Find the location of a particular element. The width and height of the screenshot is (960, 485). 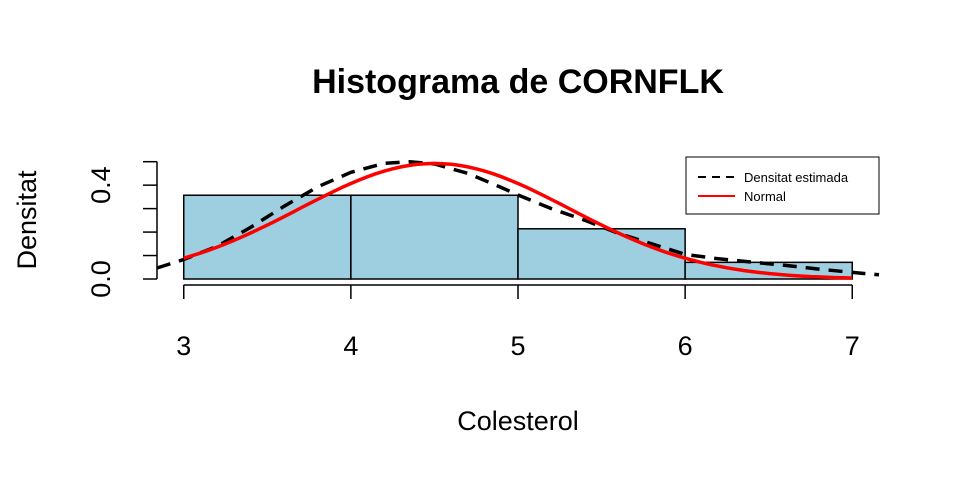

x-tick-label-3: 3 is located at coordinates (183, 346).